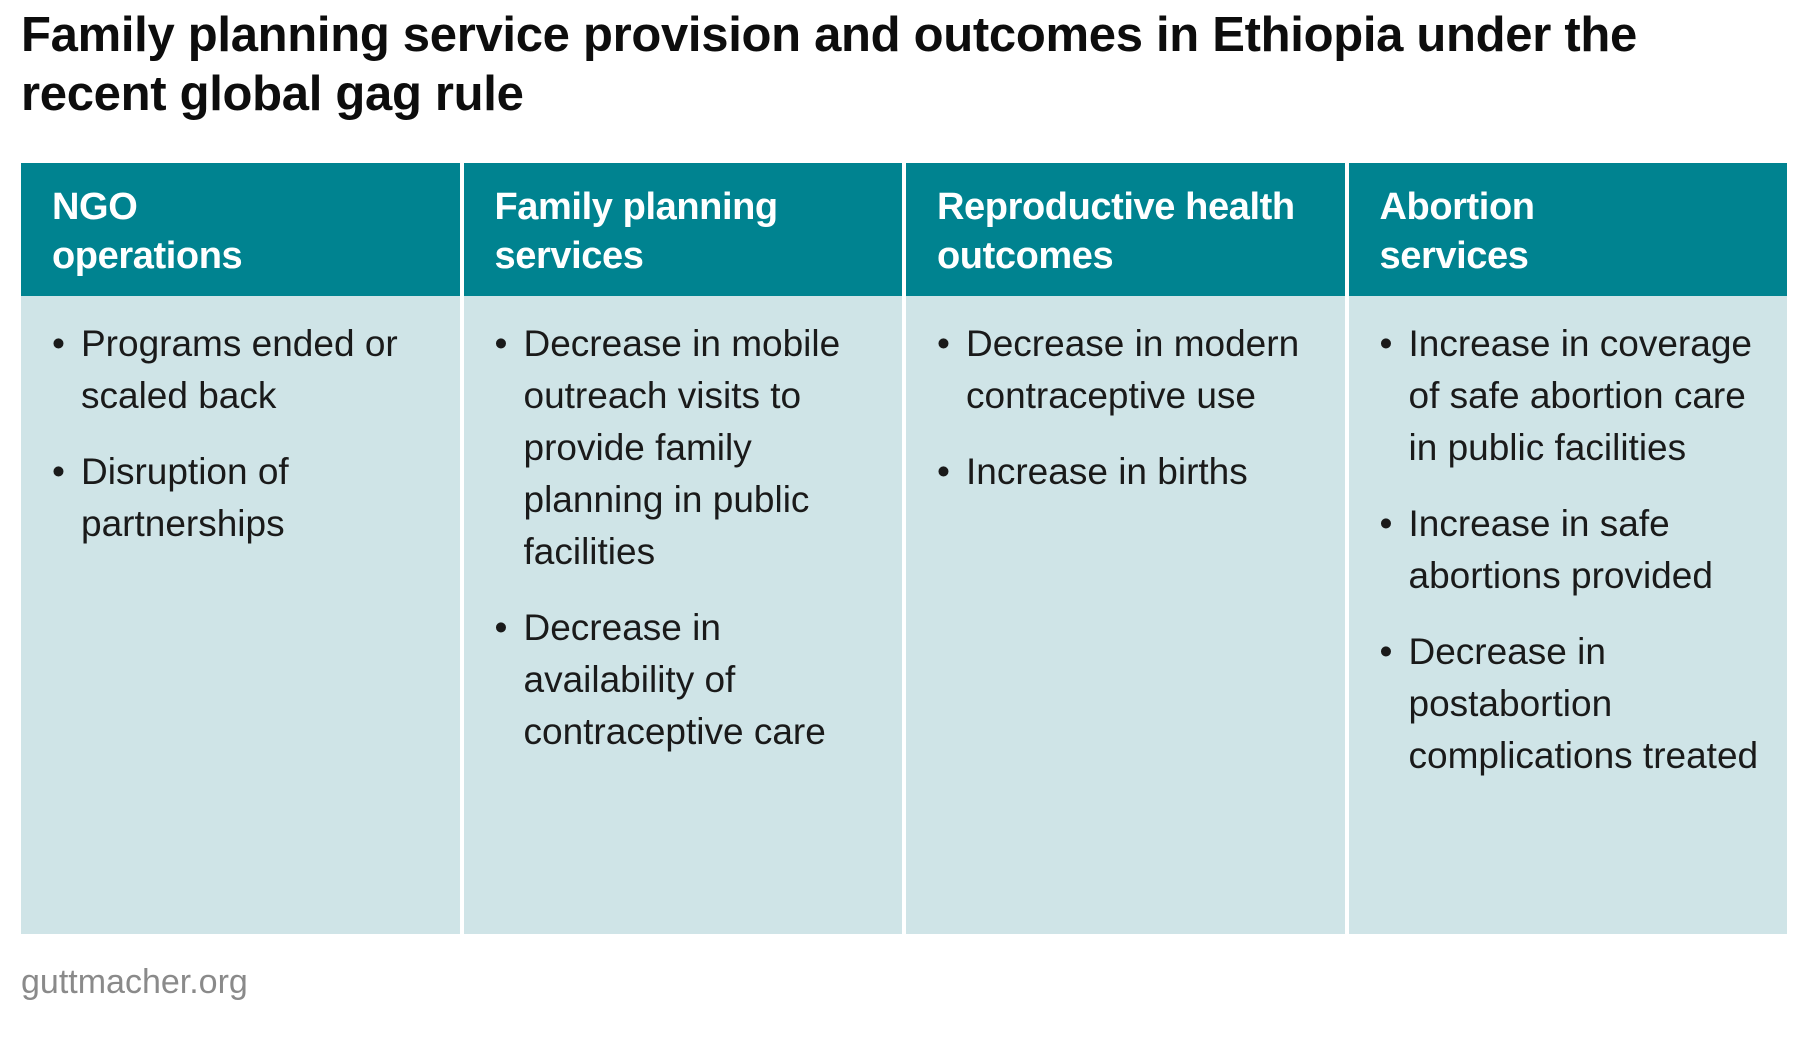 The width and height of the screenshot is (1800, 1062). Describe the element at coordinates (636, 207) in the screenshot. I see `column-header-line: Family planning` at that location.